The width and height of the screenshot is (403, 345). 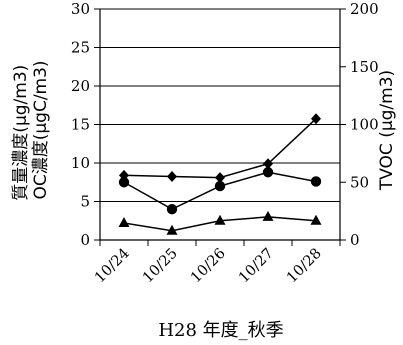 I want to click on left-tick-label: 10, so click(x=80, y=163).